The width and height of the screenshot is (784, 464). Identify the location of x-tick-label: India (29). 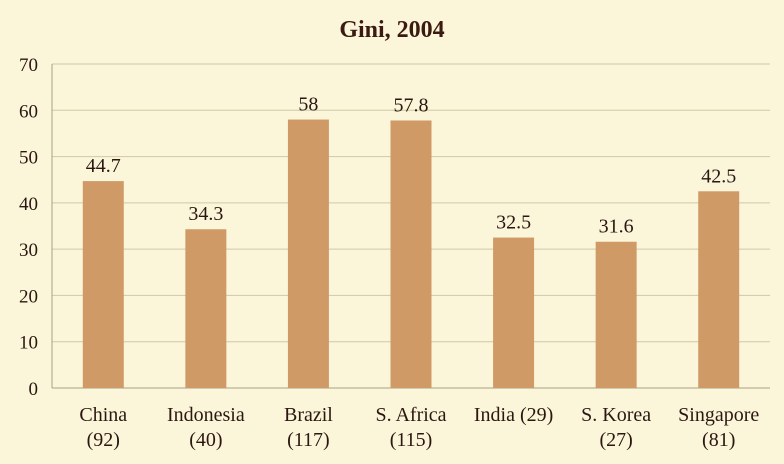
(513, 415).